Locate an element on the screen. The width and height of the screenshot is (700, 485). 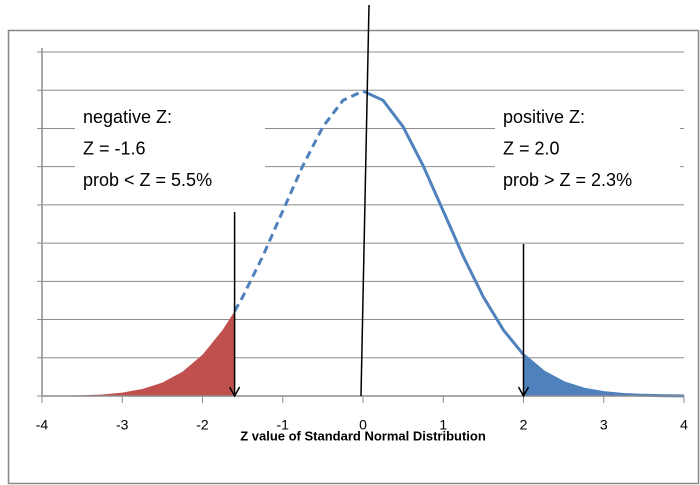
x-tick-label: 1 is located at coordinates (443, 425).